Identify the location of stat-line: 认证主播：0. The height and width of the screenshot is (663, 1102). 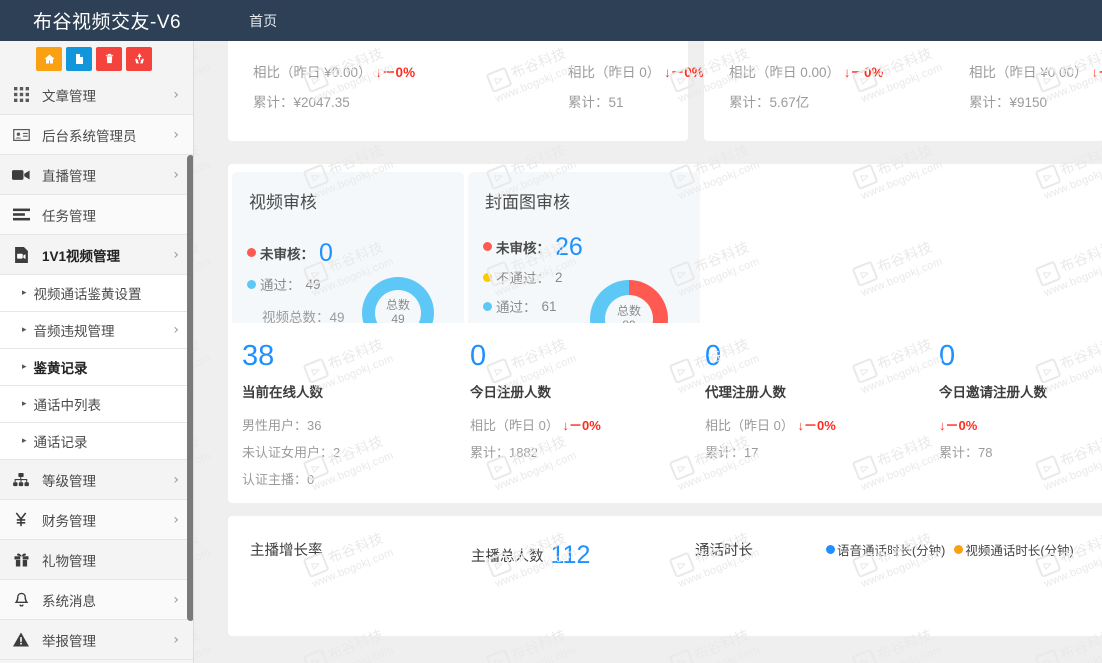
(278, 480).